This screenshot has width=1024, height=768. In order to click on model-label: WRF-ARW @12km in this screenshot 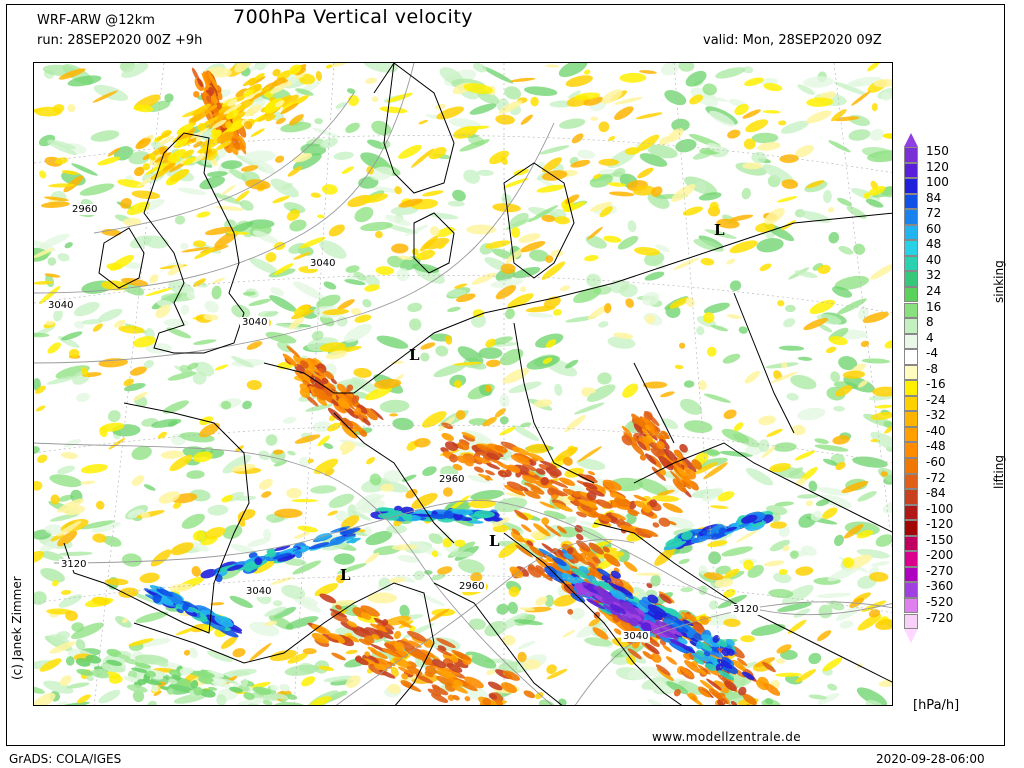, I will do `click(96, 20)`.